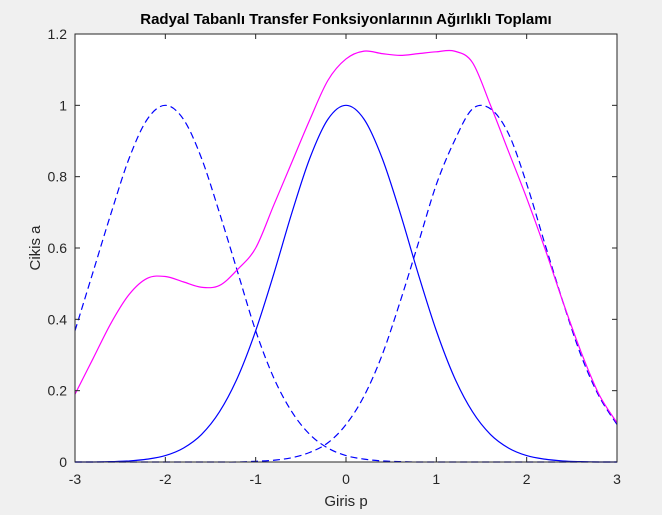 The height and width of the screenshot is (515, 662). I want to click on y-tick-label: 0.6, so click(58, 248).